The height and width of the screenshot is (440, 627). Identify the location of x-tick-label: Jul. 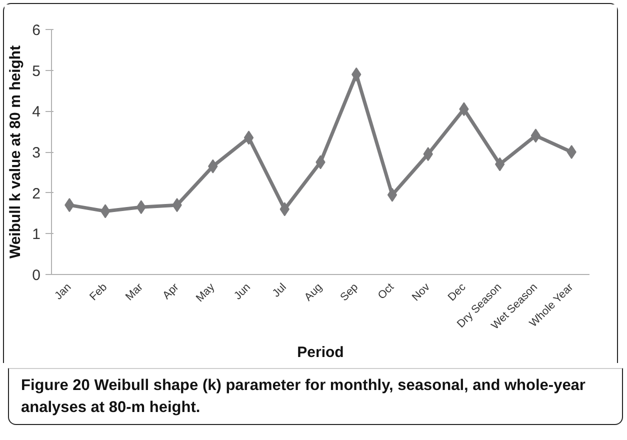
(279, 290).